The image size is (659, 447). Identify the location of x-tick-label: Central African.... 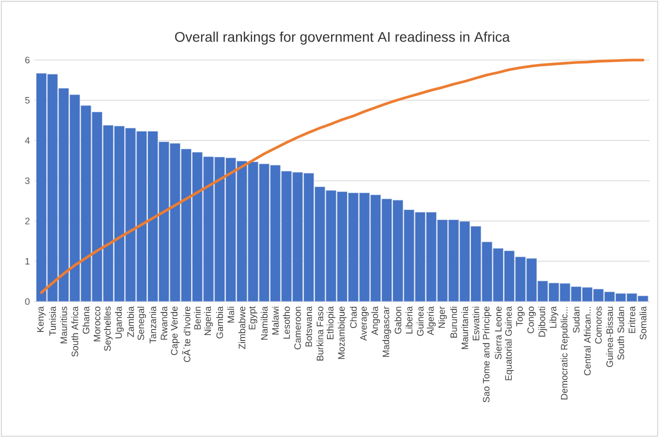
(587, 341).